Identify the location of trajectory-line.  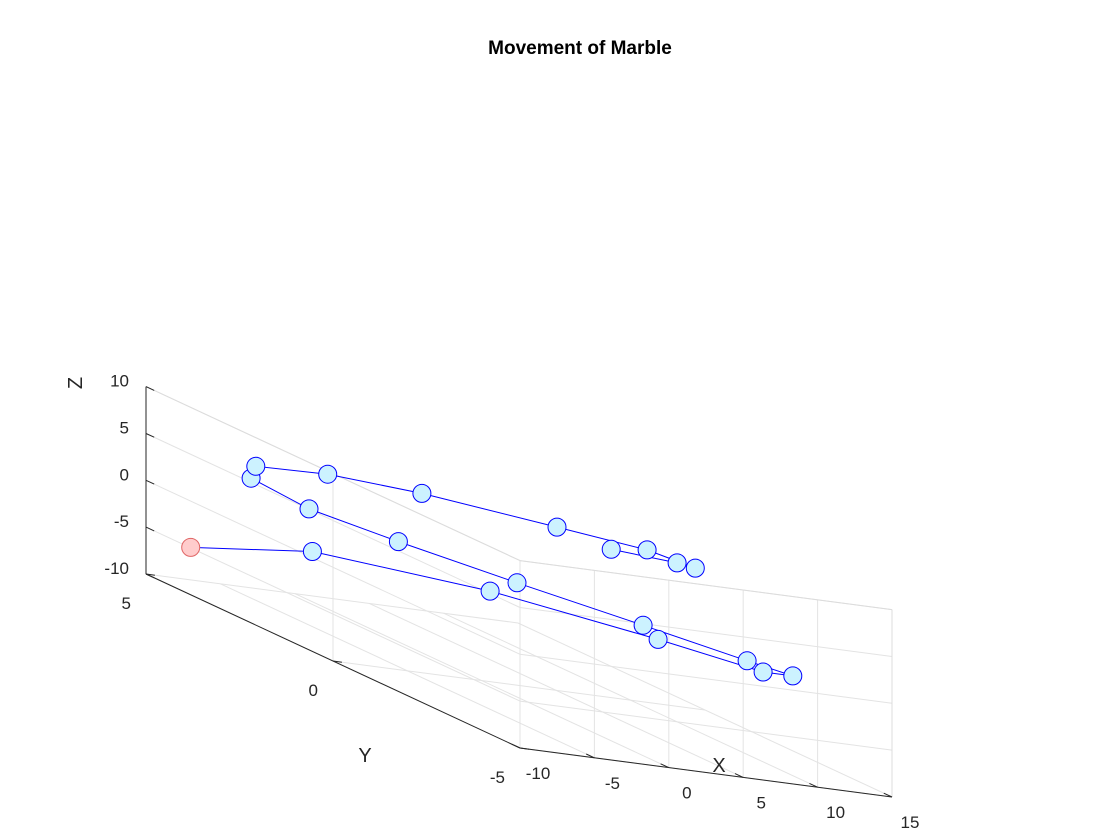
(491, 571).